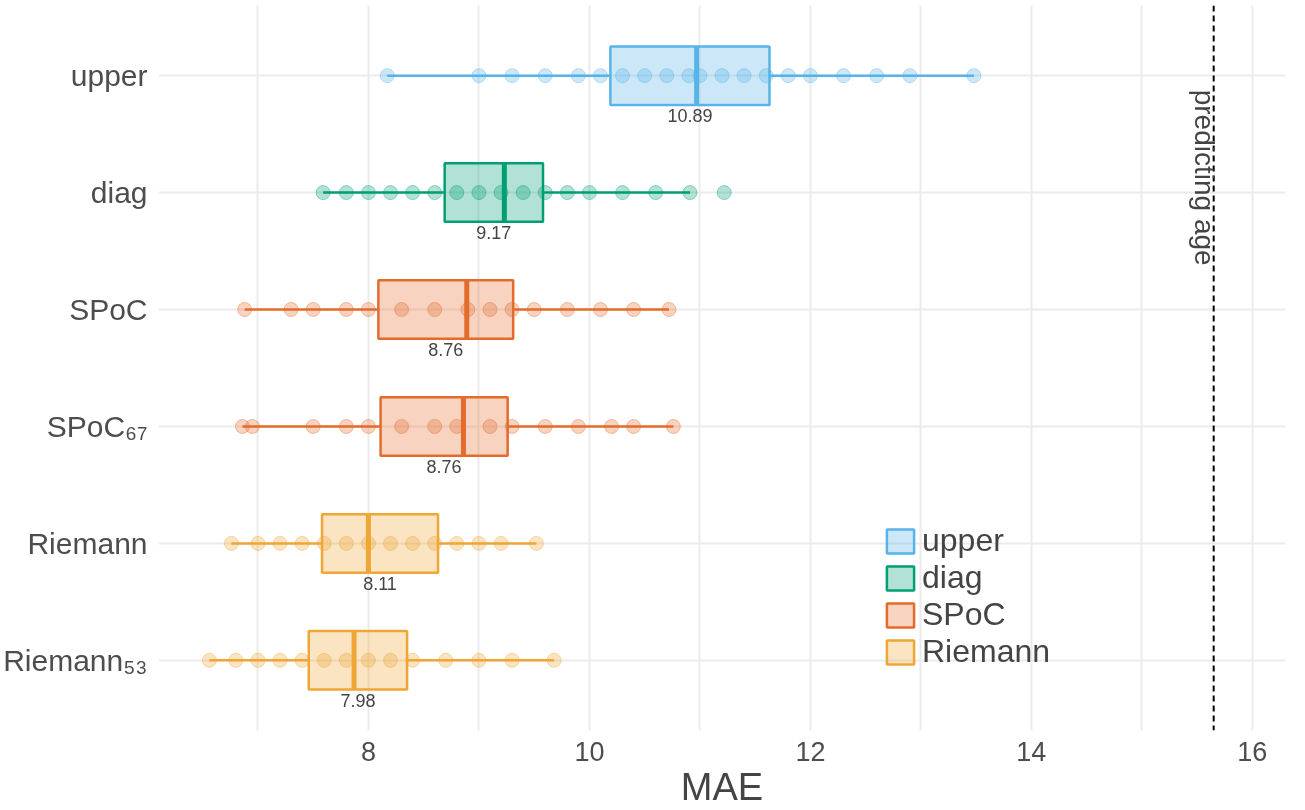  I want to click on x-tick-label: 8, so click(368, 751).